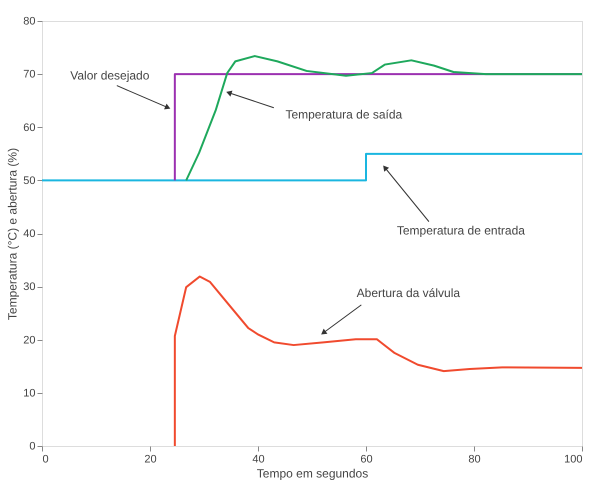 The image size is (607, 494). What do you see at coordinates (29, 180) in the screenshot?
I see `y-tick-label: 50` at bounding box center [29, 180].